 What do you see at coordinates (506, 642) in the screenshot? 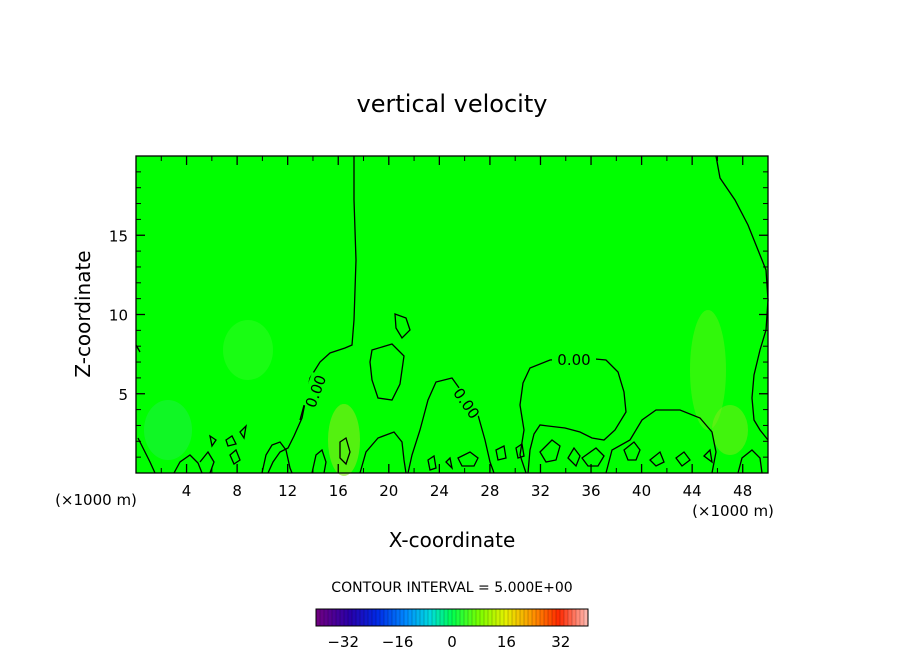
I see `colorbar-tick-label: 16` at bounding box center [506, 642].